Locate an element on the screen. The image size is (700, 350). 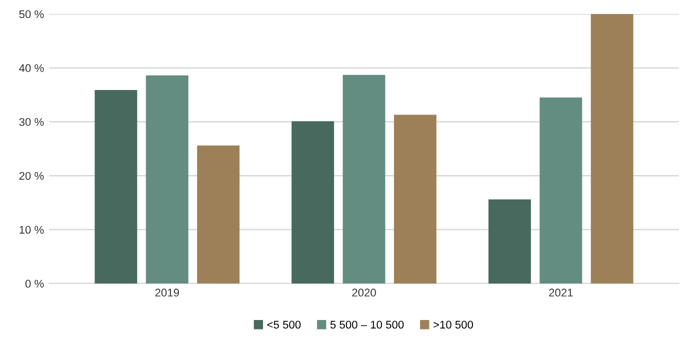
legend-label: <5 500 is located at coordinates (284, 324).